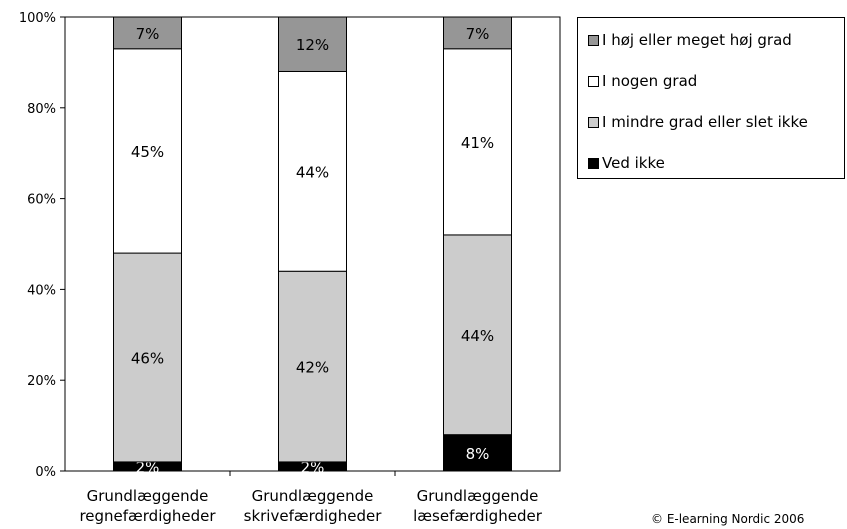  I want to click on data-label: 8%, so click(478, 454).